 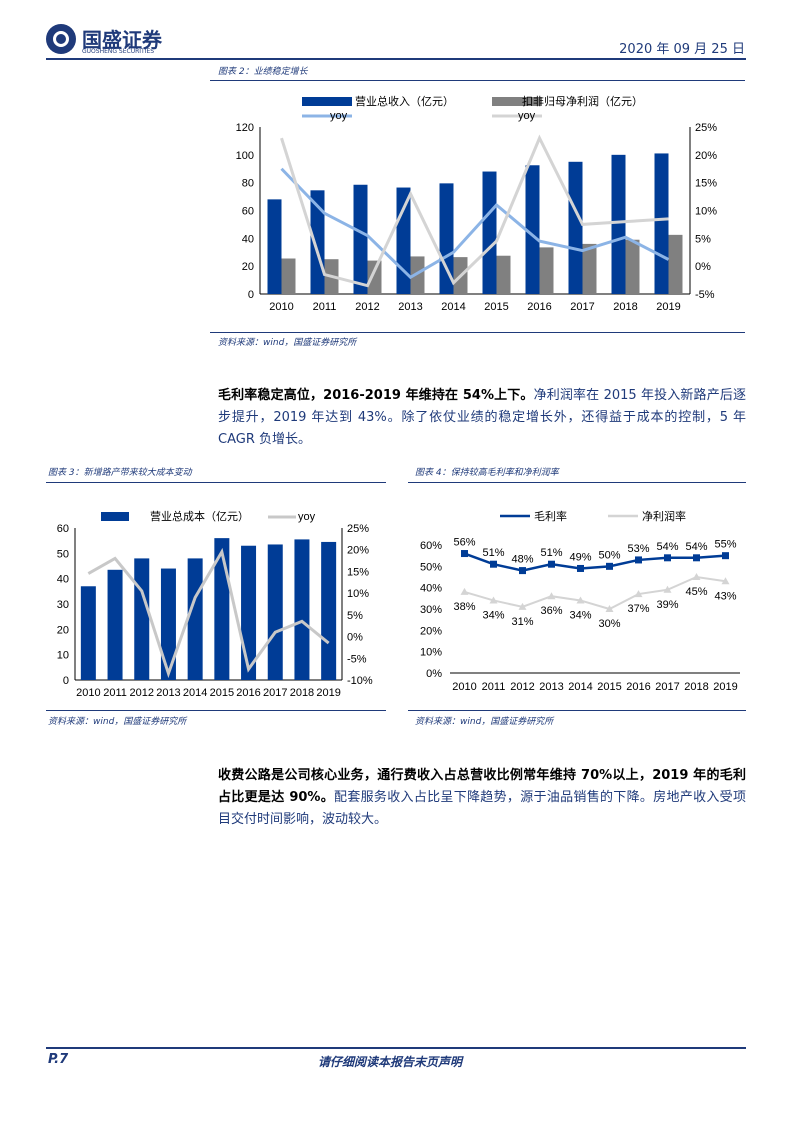 I want to click on legend-label: 净利润率, so click(x=664, y=516).